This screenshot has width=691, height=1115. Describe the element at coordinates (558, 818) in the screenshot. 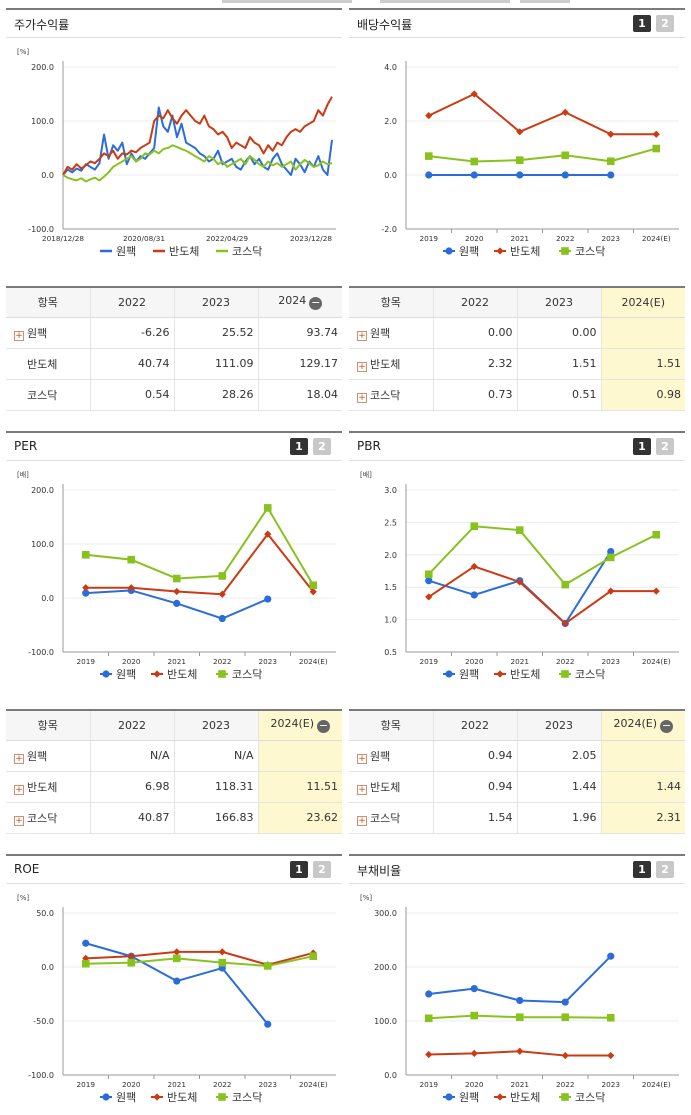

I see `table-cell: 1.96` at that location.